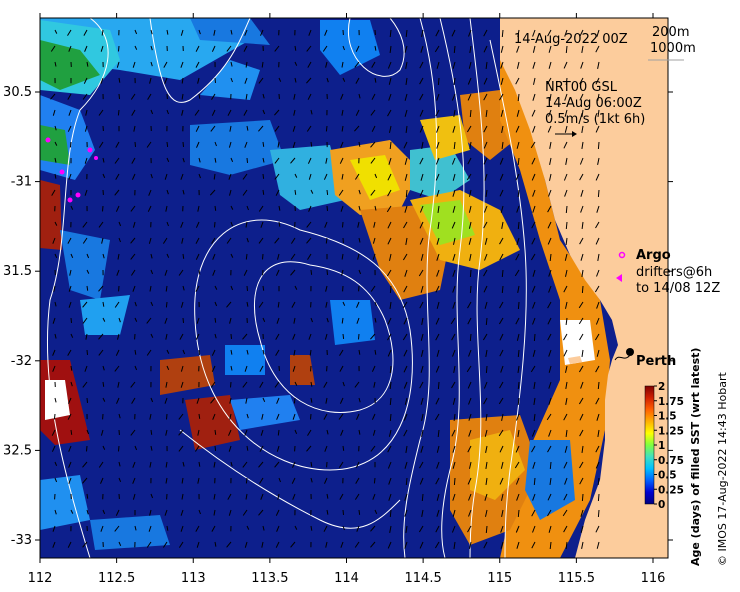 The width and height of the screenshot is (740, 592). I want to click on argo-label: Argo, so click(653, 255).